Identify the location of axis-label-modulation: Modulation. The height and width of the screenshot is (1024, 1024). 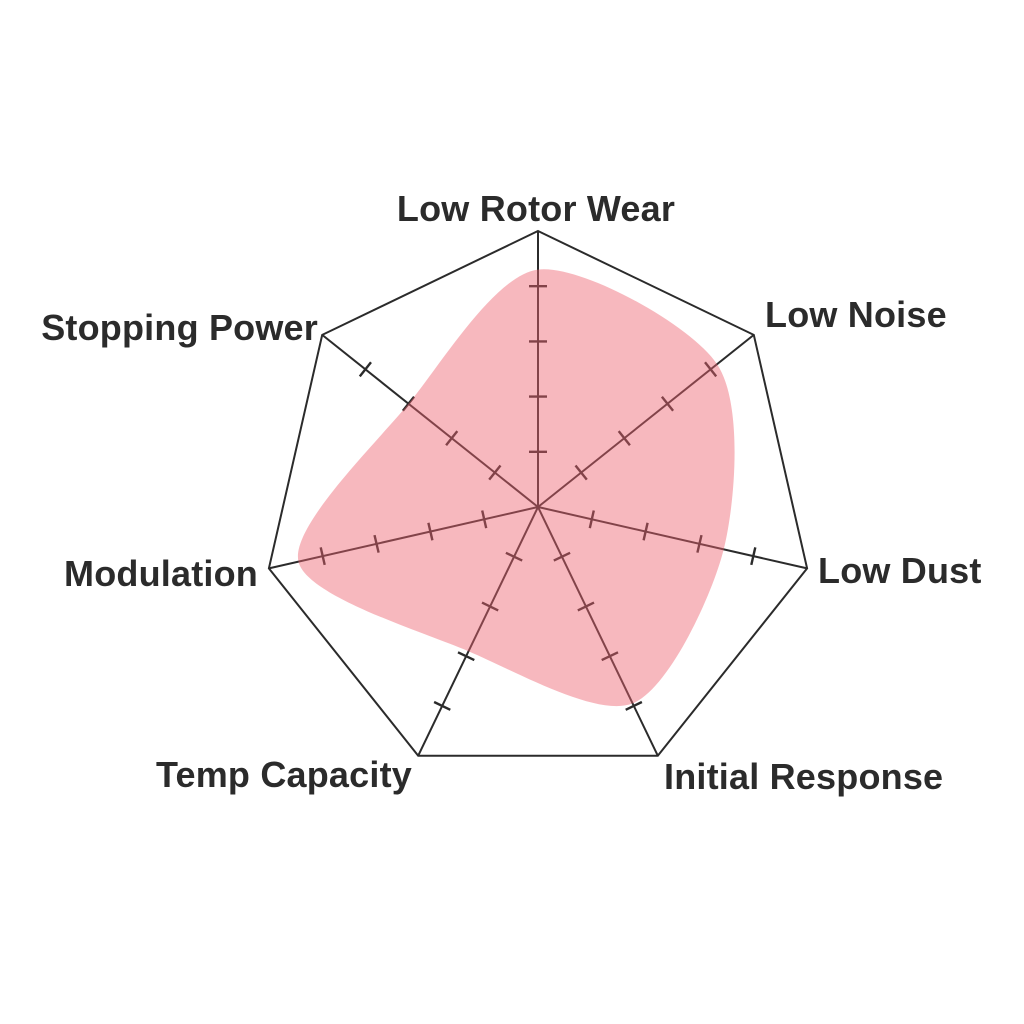
(161, 573).